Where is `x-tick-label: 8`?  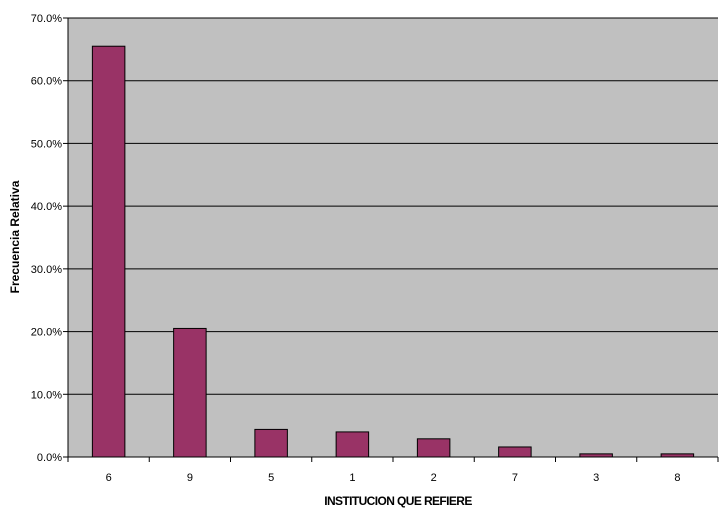
x-tick-label: 8 is located at coordinates (677, 478).